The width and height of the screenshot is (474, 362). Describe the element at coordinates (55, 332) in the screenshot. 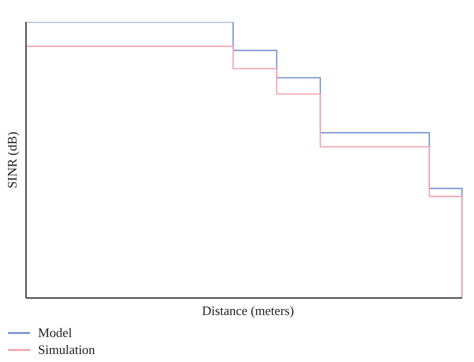

I see `legend-label: Model` at that location.